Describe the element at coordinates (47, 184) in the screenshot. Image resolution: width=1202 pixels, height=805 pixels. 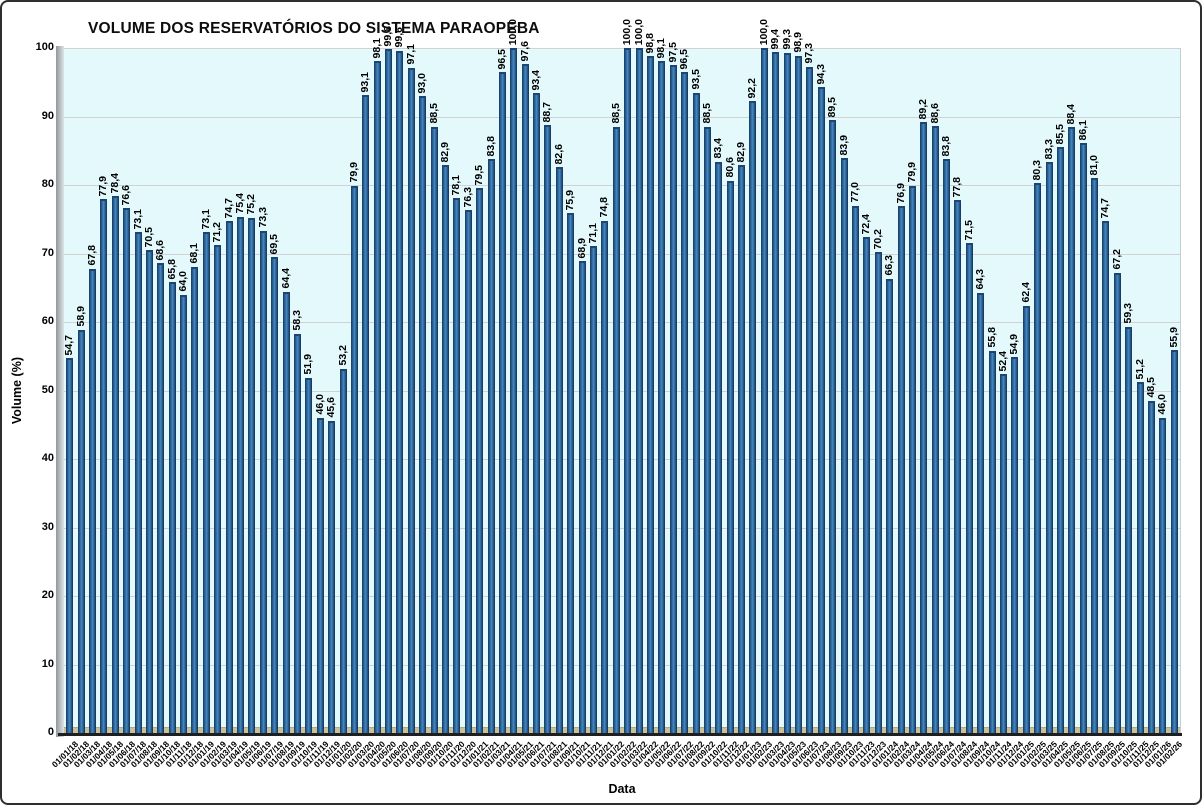
I see `y-tick-label-80: 80` at that location.